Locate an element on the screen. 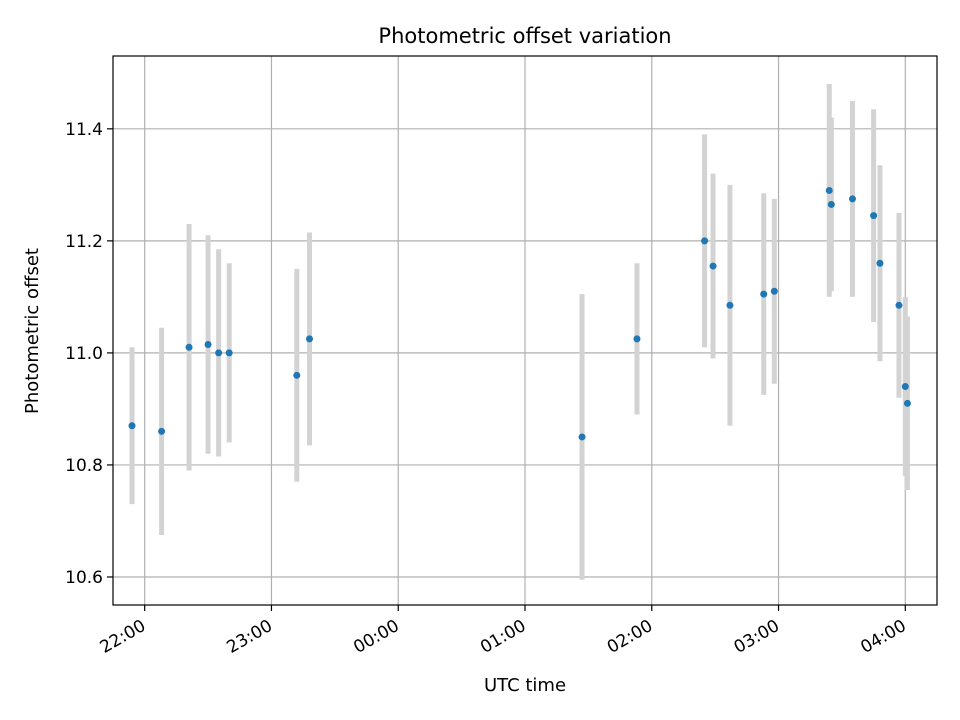 The width and height of the screenshot is (960, 720). y-tick-label: 11.0 is located at coordinates (84, 354).